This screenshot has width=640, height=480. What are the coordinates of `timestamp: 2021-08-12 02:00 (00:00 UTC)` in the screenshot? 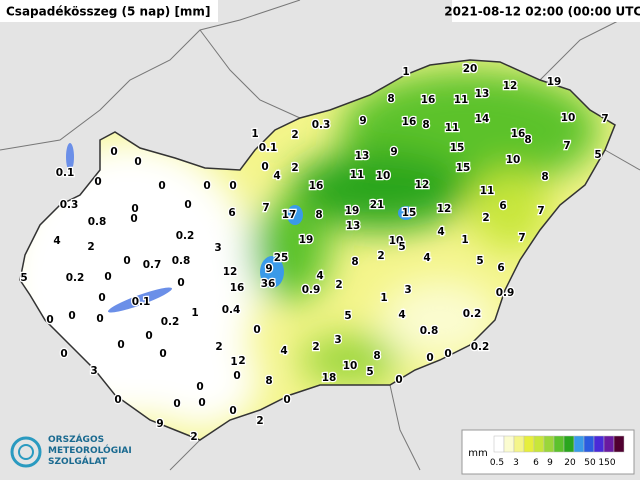 It's located at (542, 12).